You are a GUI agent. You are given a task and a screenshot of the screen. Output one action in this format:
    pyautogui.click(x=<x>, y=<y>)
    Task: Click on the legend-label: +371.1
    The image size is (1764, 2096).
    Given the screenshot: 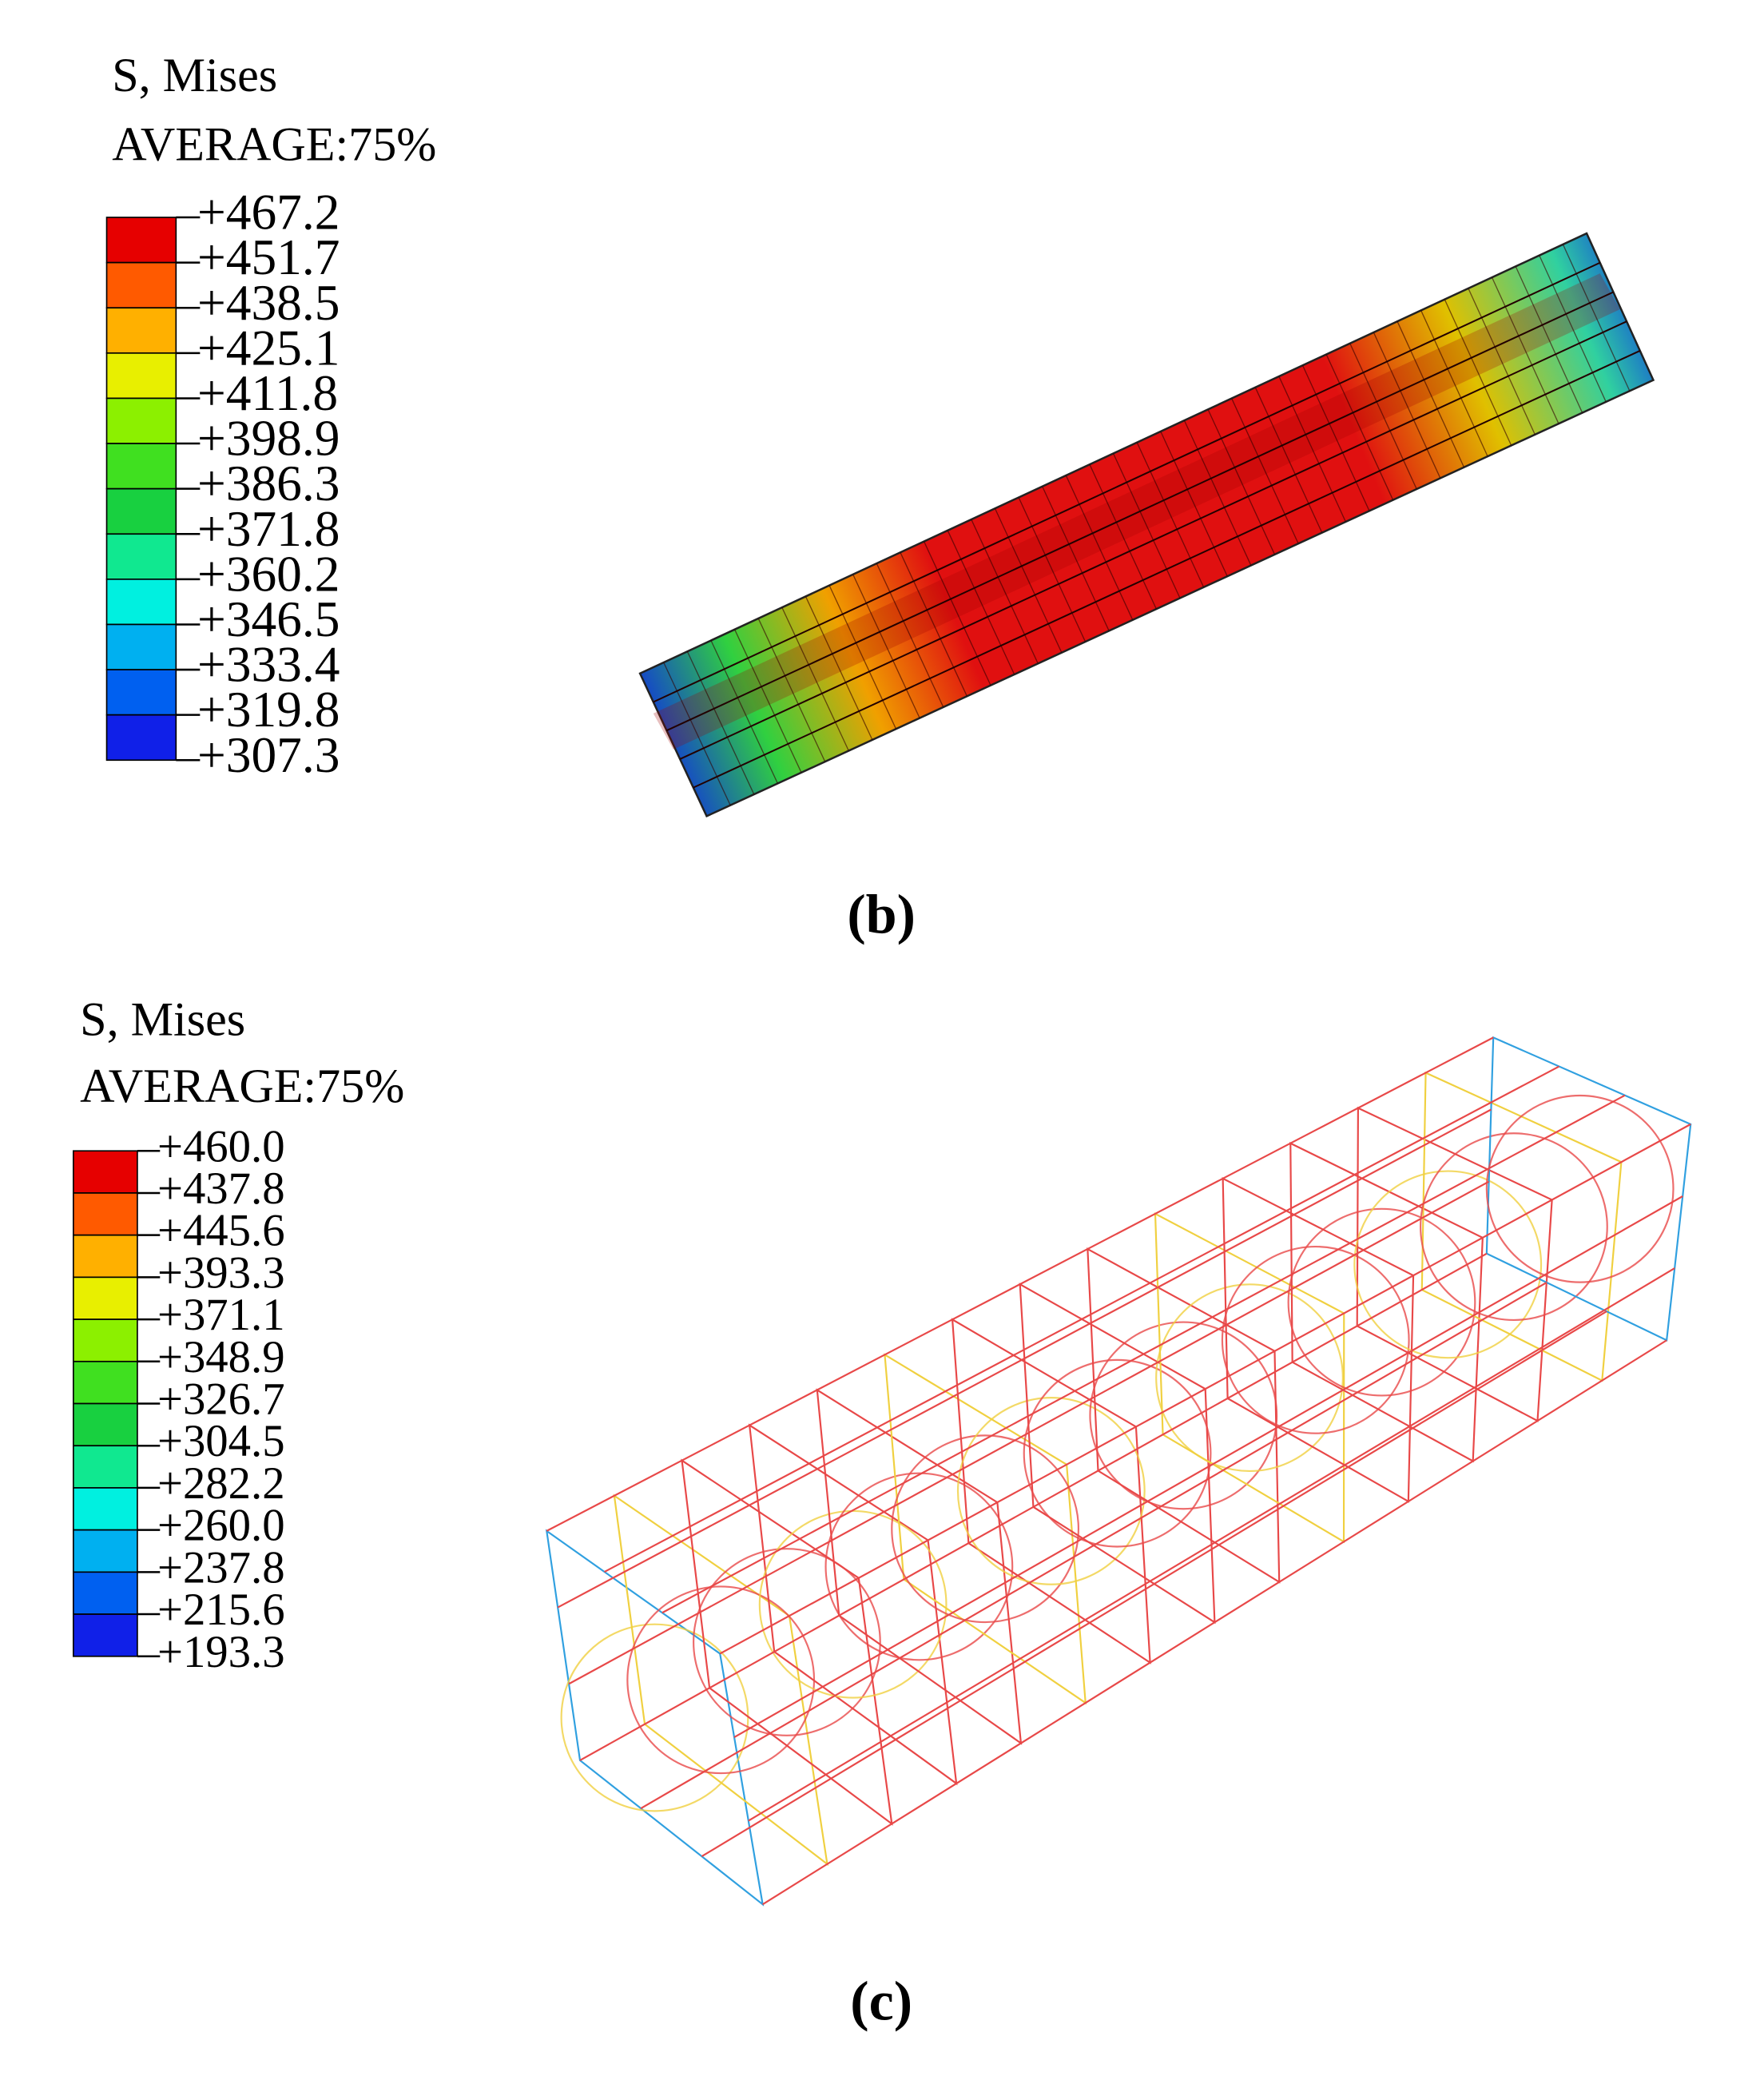 What is the action you would take?
    pyautogui.click(x=221, y=1315)
    